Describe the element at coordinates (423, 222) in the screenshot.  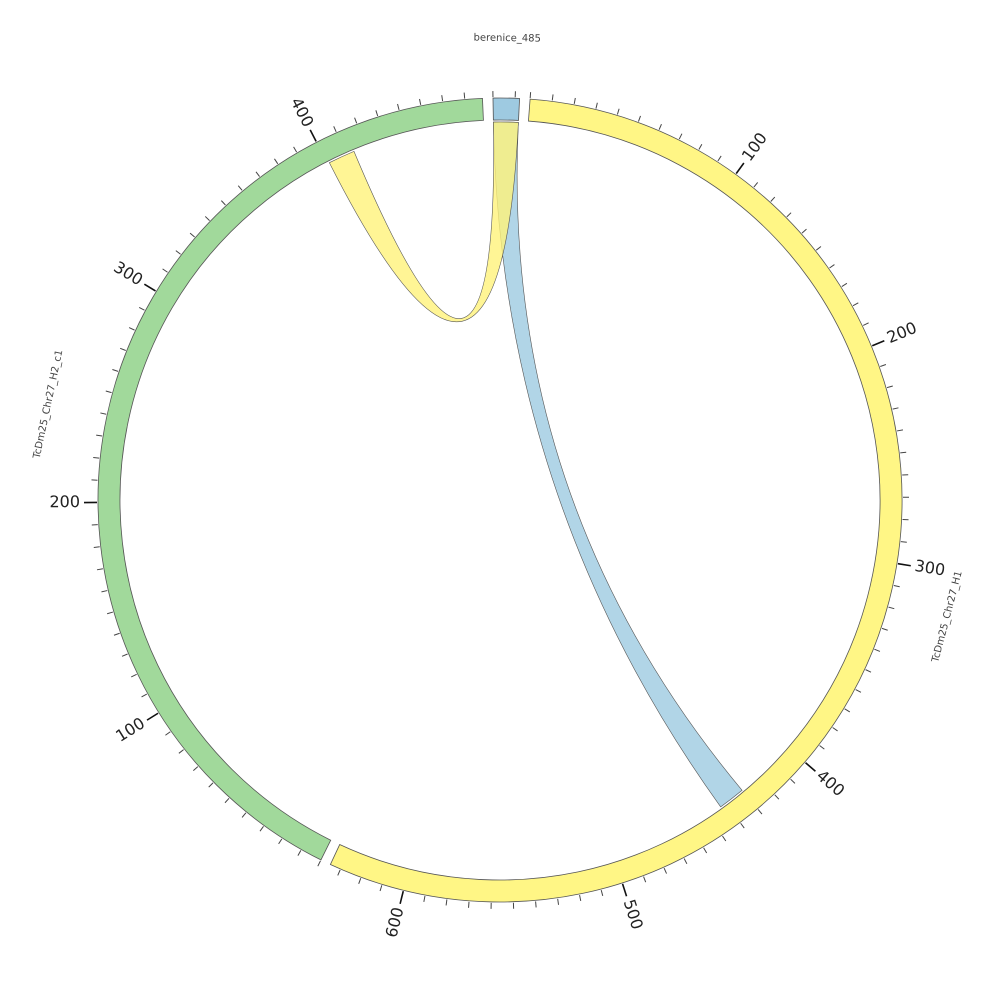
I see `link-ribbon` at that location.